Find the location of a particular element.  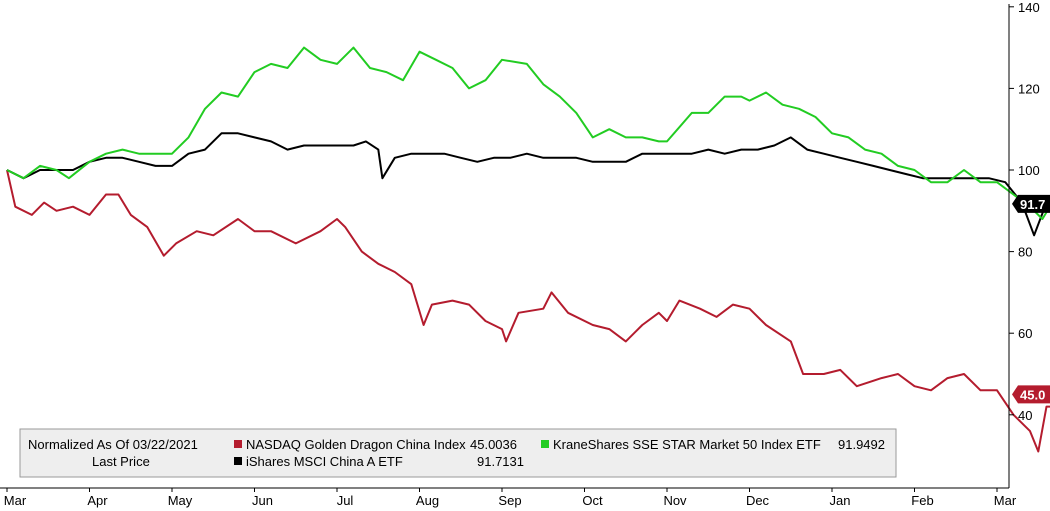

legend-label-kraneshares: KraneShares SSE STAR Market 50 Index ETF is located at coordinates (687, 444).